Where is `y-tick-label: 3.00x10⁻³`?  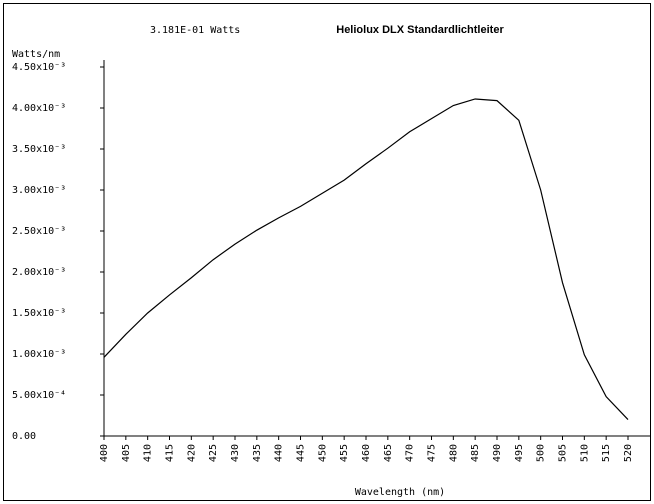
y-tick-label: 3.00x10⁻³ is located at coordinates (39, 190).